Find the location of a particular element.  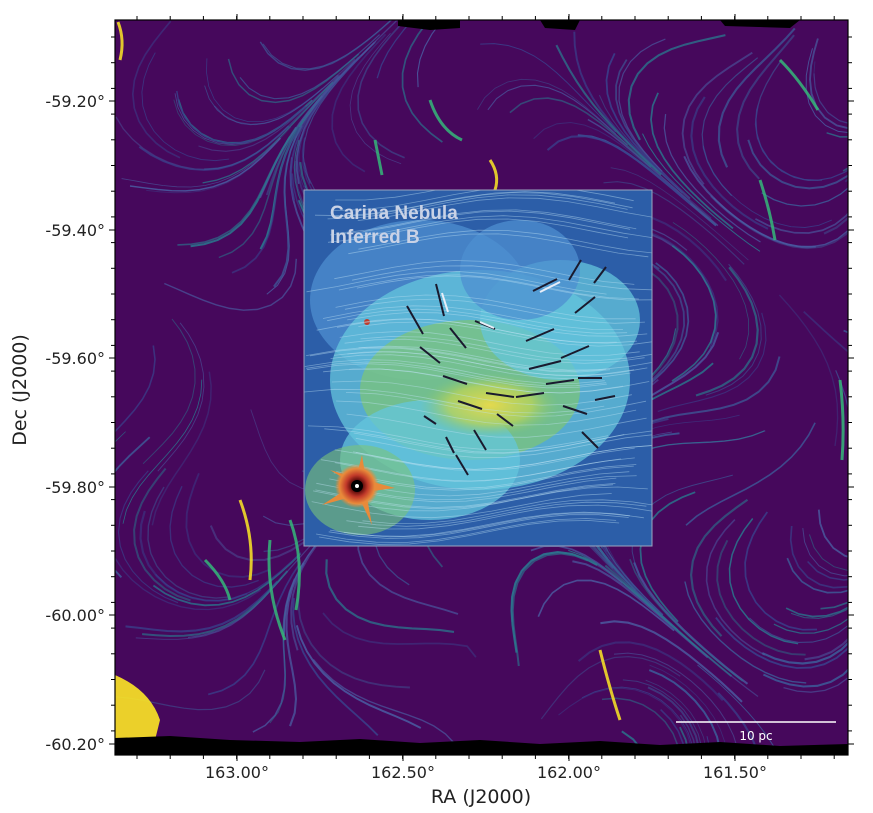

intensity-blob is located at coordinates (520, 270).